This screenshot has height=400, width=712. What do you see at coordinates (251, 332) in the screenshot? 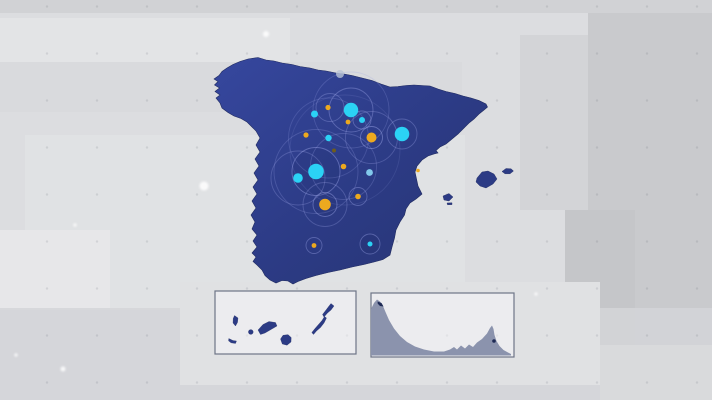
I see `la-gomera-island` at bounding box center [251, 332].